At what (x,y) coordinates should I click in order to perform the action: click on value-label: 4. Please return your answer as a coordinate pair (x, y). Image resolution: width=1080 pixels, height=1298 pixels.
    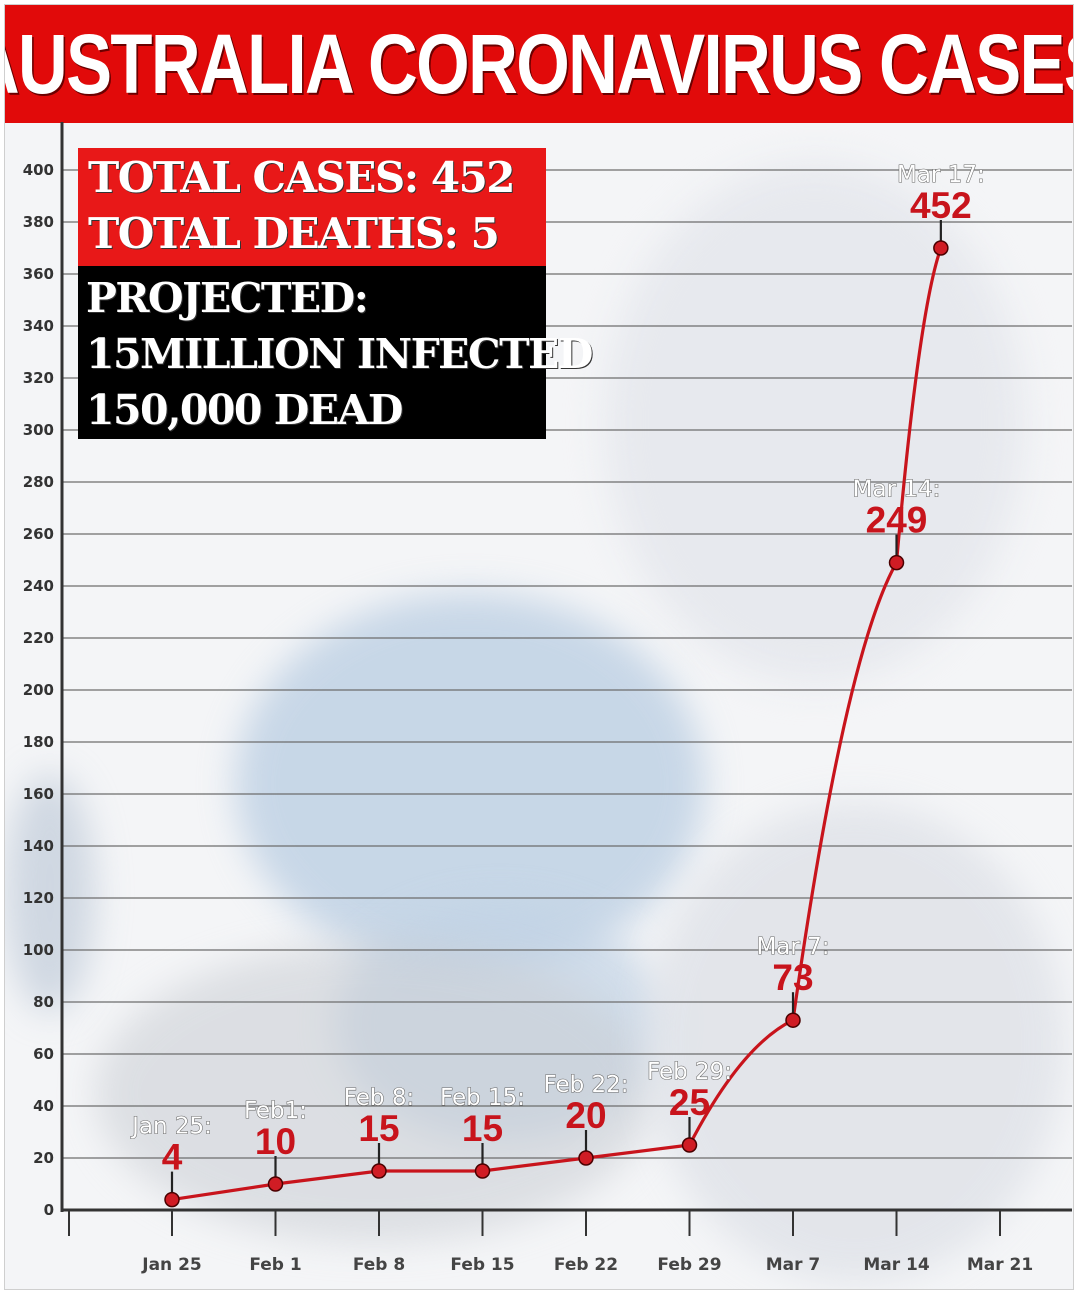
    Looking at the image, I should click on (172, 1157).